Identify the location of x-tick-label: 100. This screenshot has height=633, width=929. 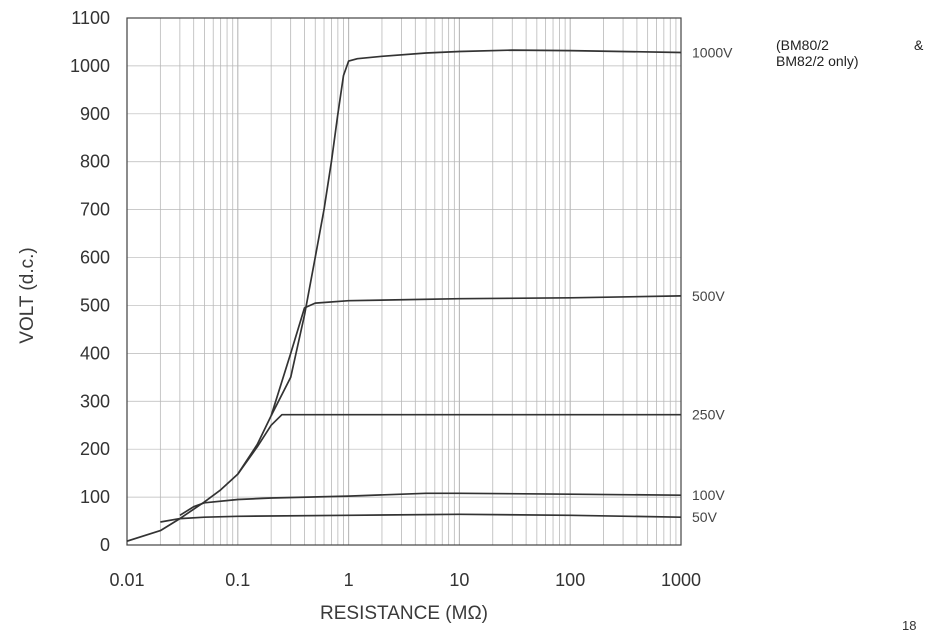
(570, 580).